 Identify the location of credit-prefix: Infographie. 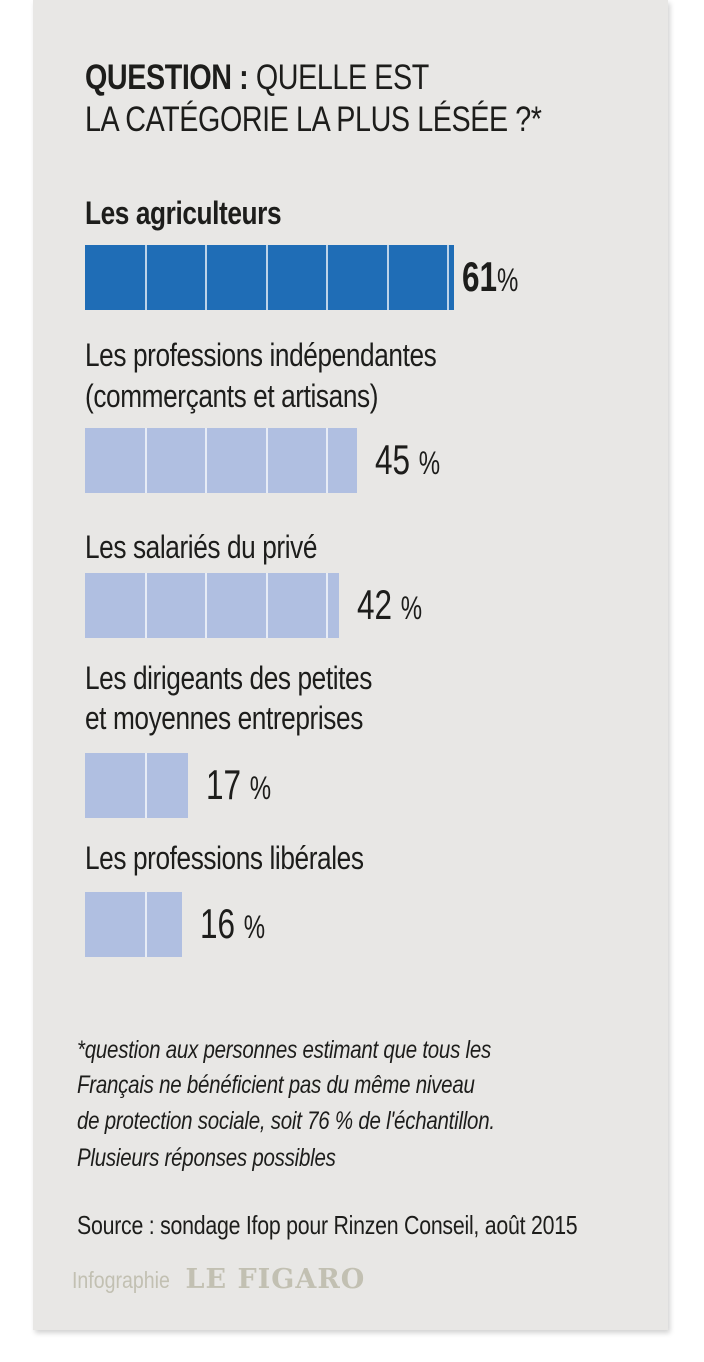
(121, 1280).